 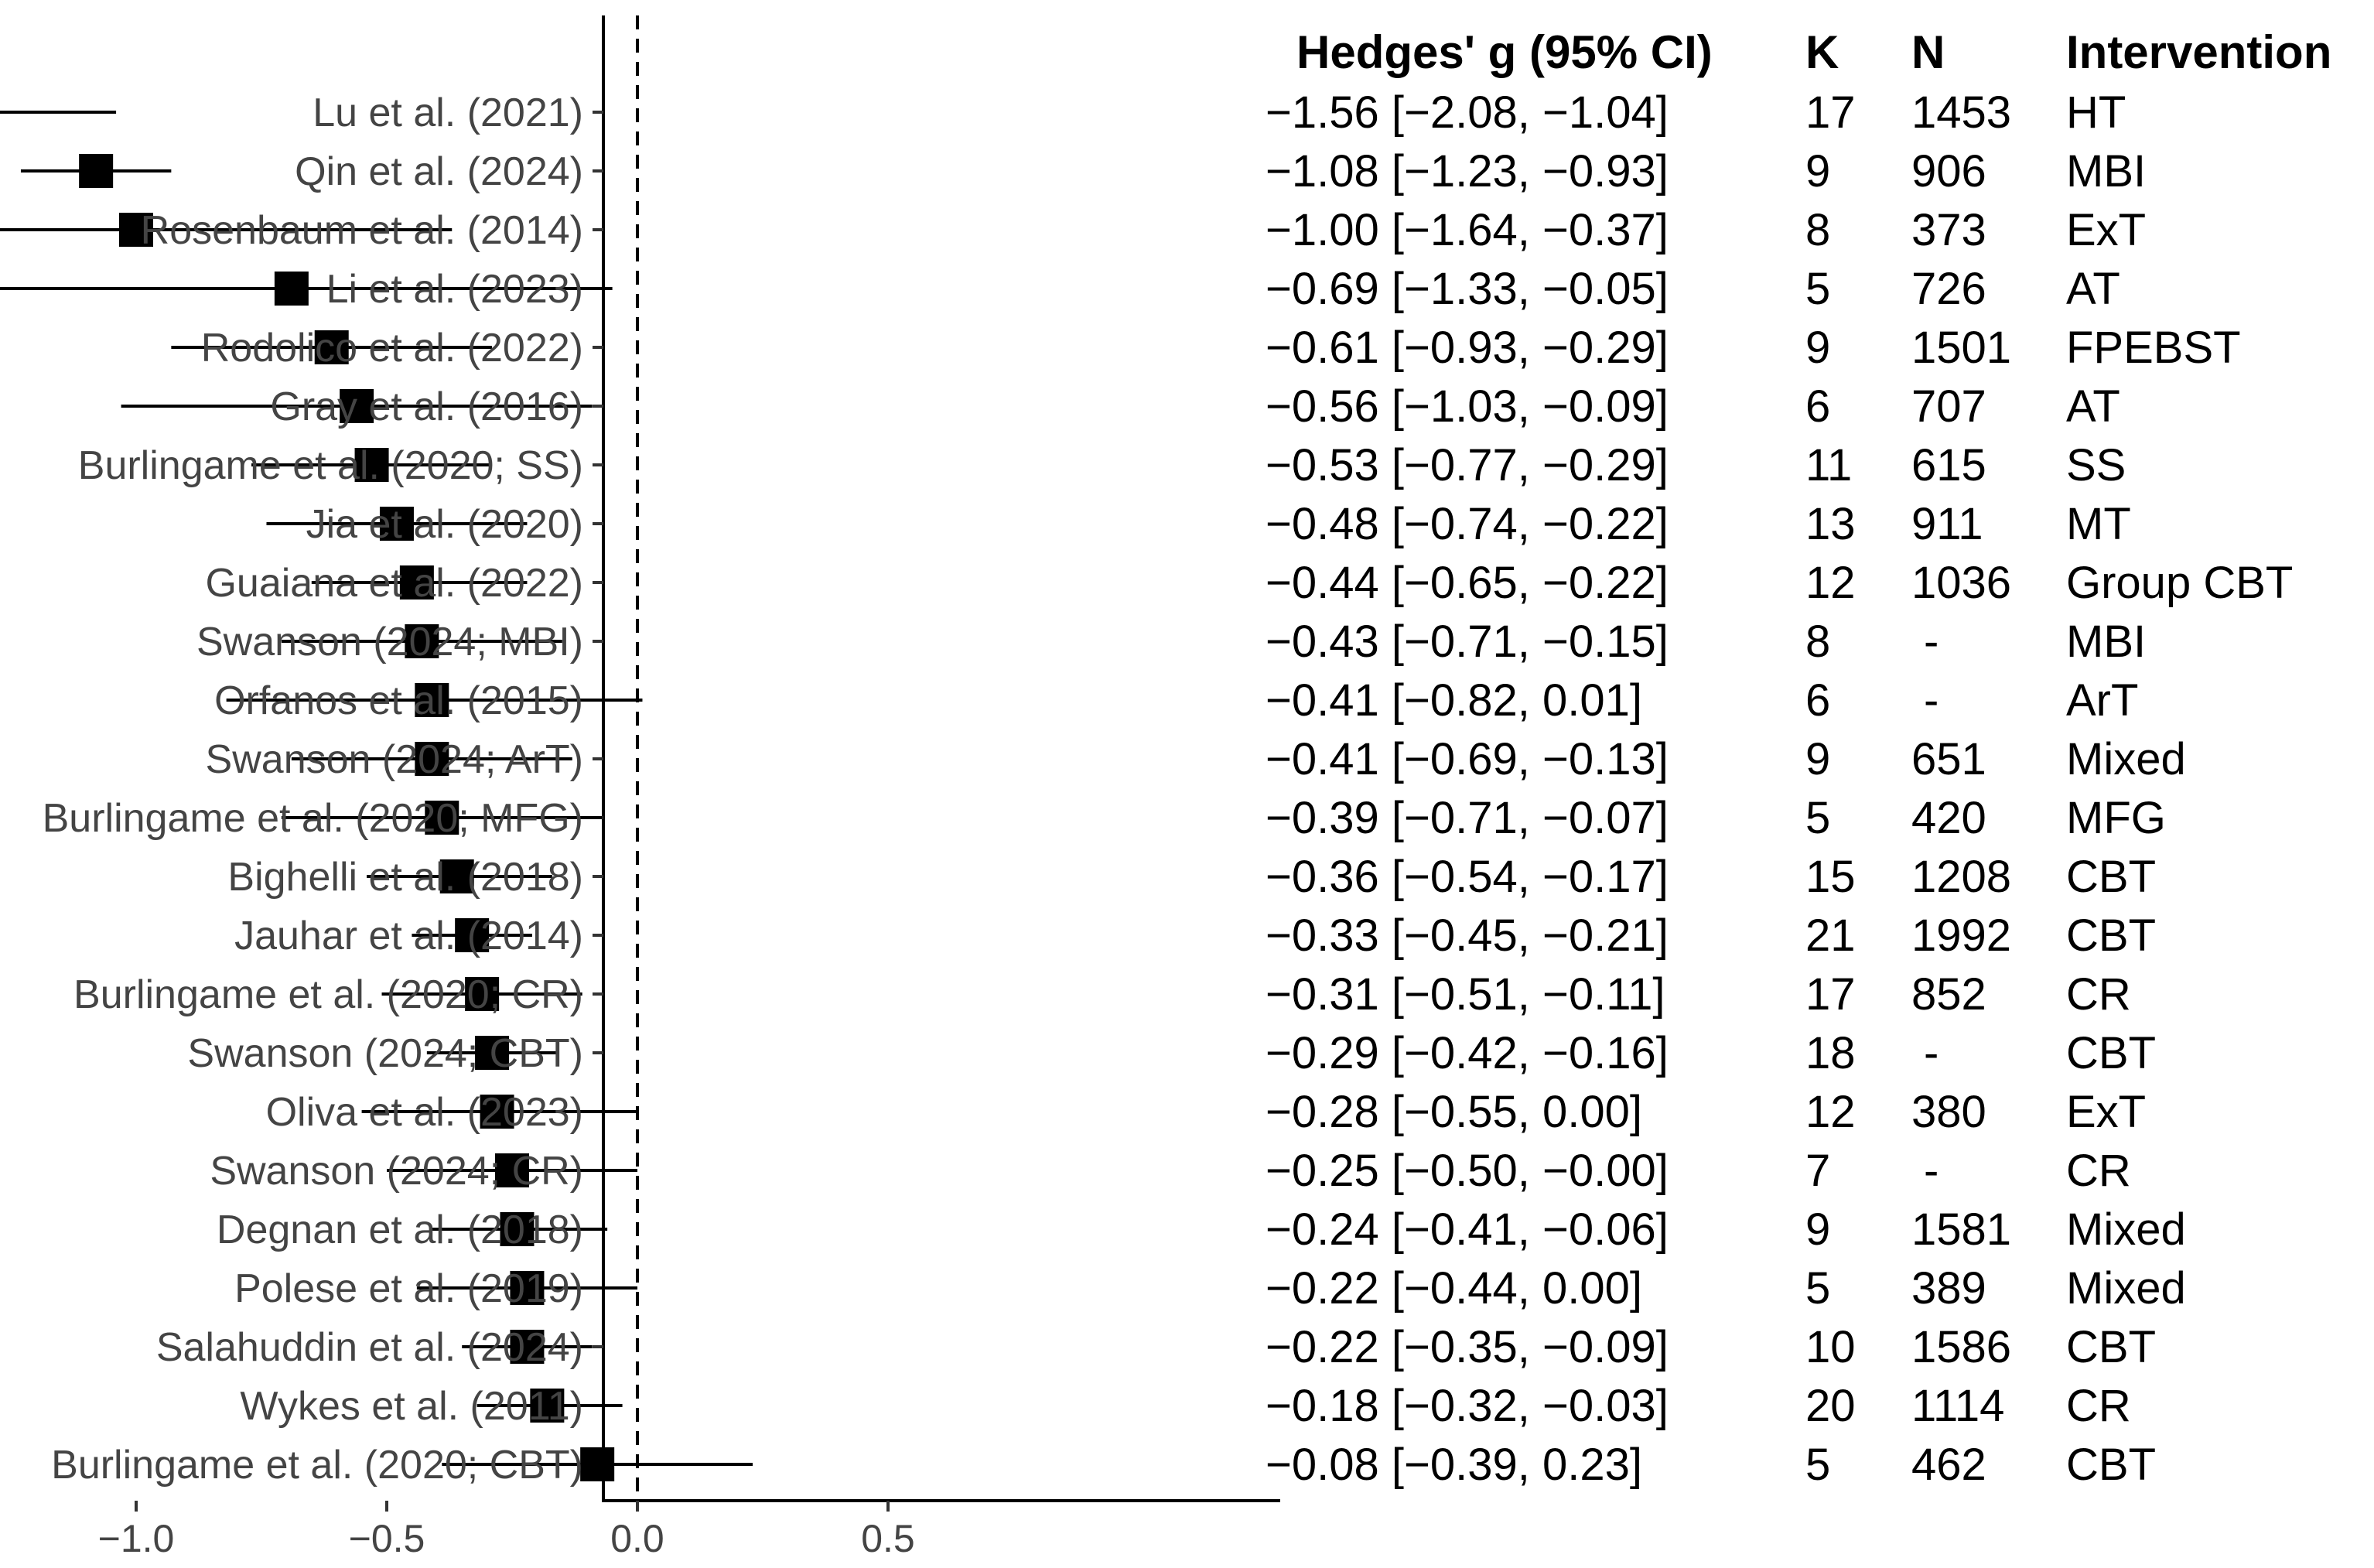 I want to click on study-label: Burlingame et al. (2020; SS), so click(x=330, y=465).